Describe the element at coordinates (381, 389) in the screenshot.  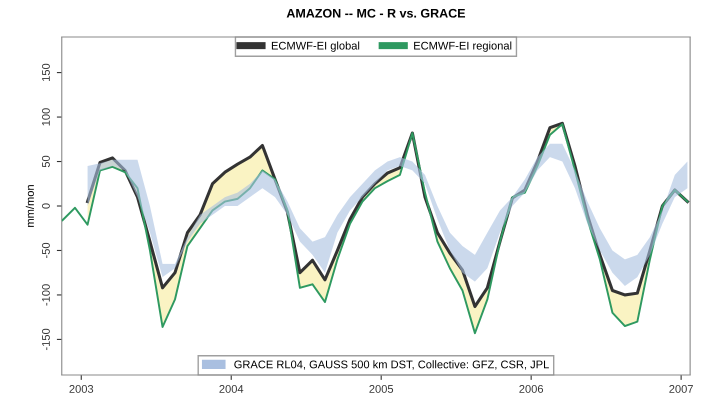
I see `x-tick-label: 2005` at that location.